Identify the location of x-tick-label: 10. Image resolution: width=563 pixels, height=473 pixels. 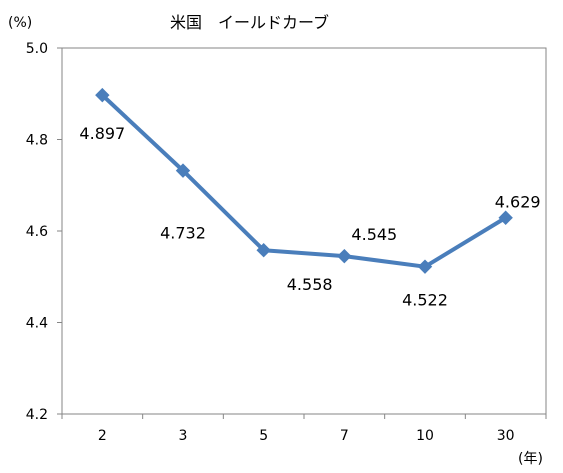
(425, 436).